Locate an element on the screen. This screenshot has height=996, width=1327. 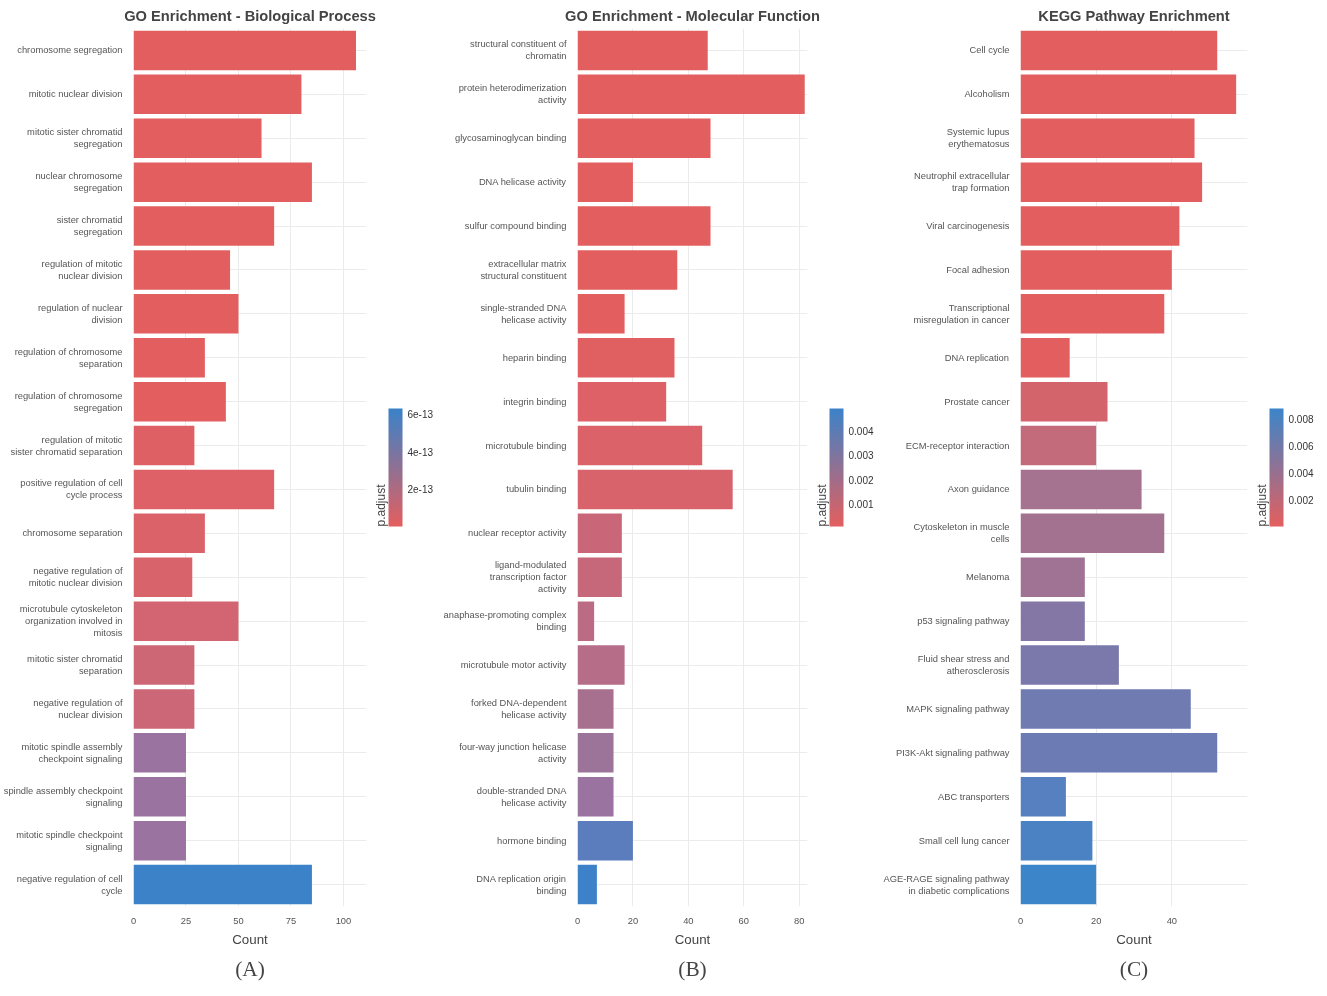
color-bar-label: 0.001 is located at coordinates (861, 505).